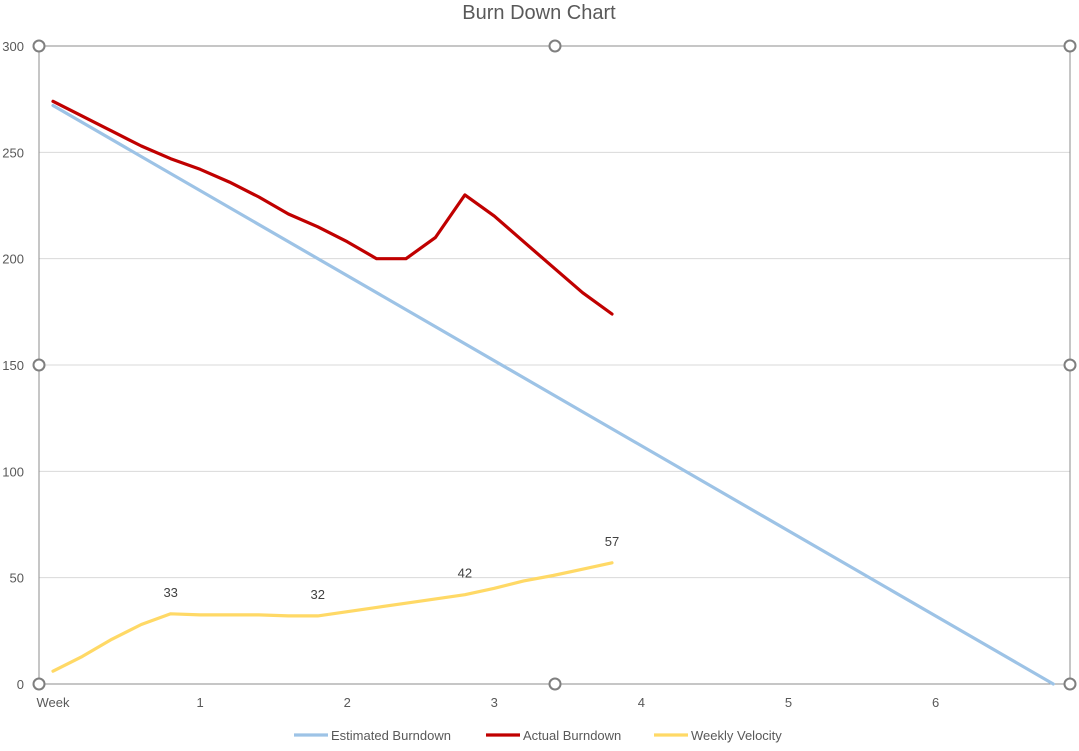 The image size is (1079, 751). What do you see at coordinates (572, 735) in the screenshot?
I see `legend-label: Actual Burndown` at bounding box center [572, 735].